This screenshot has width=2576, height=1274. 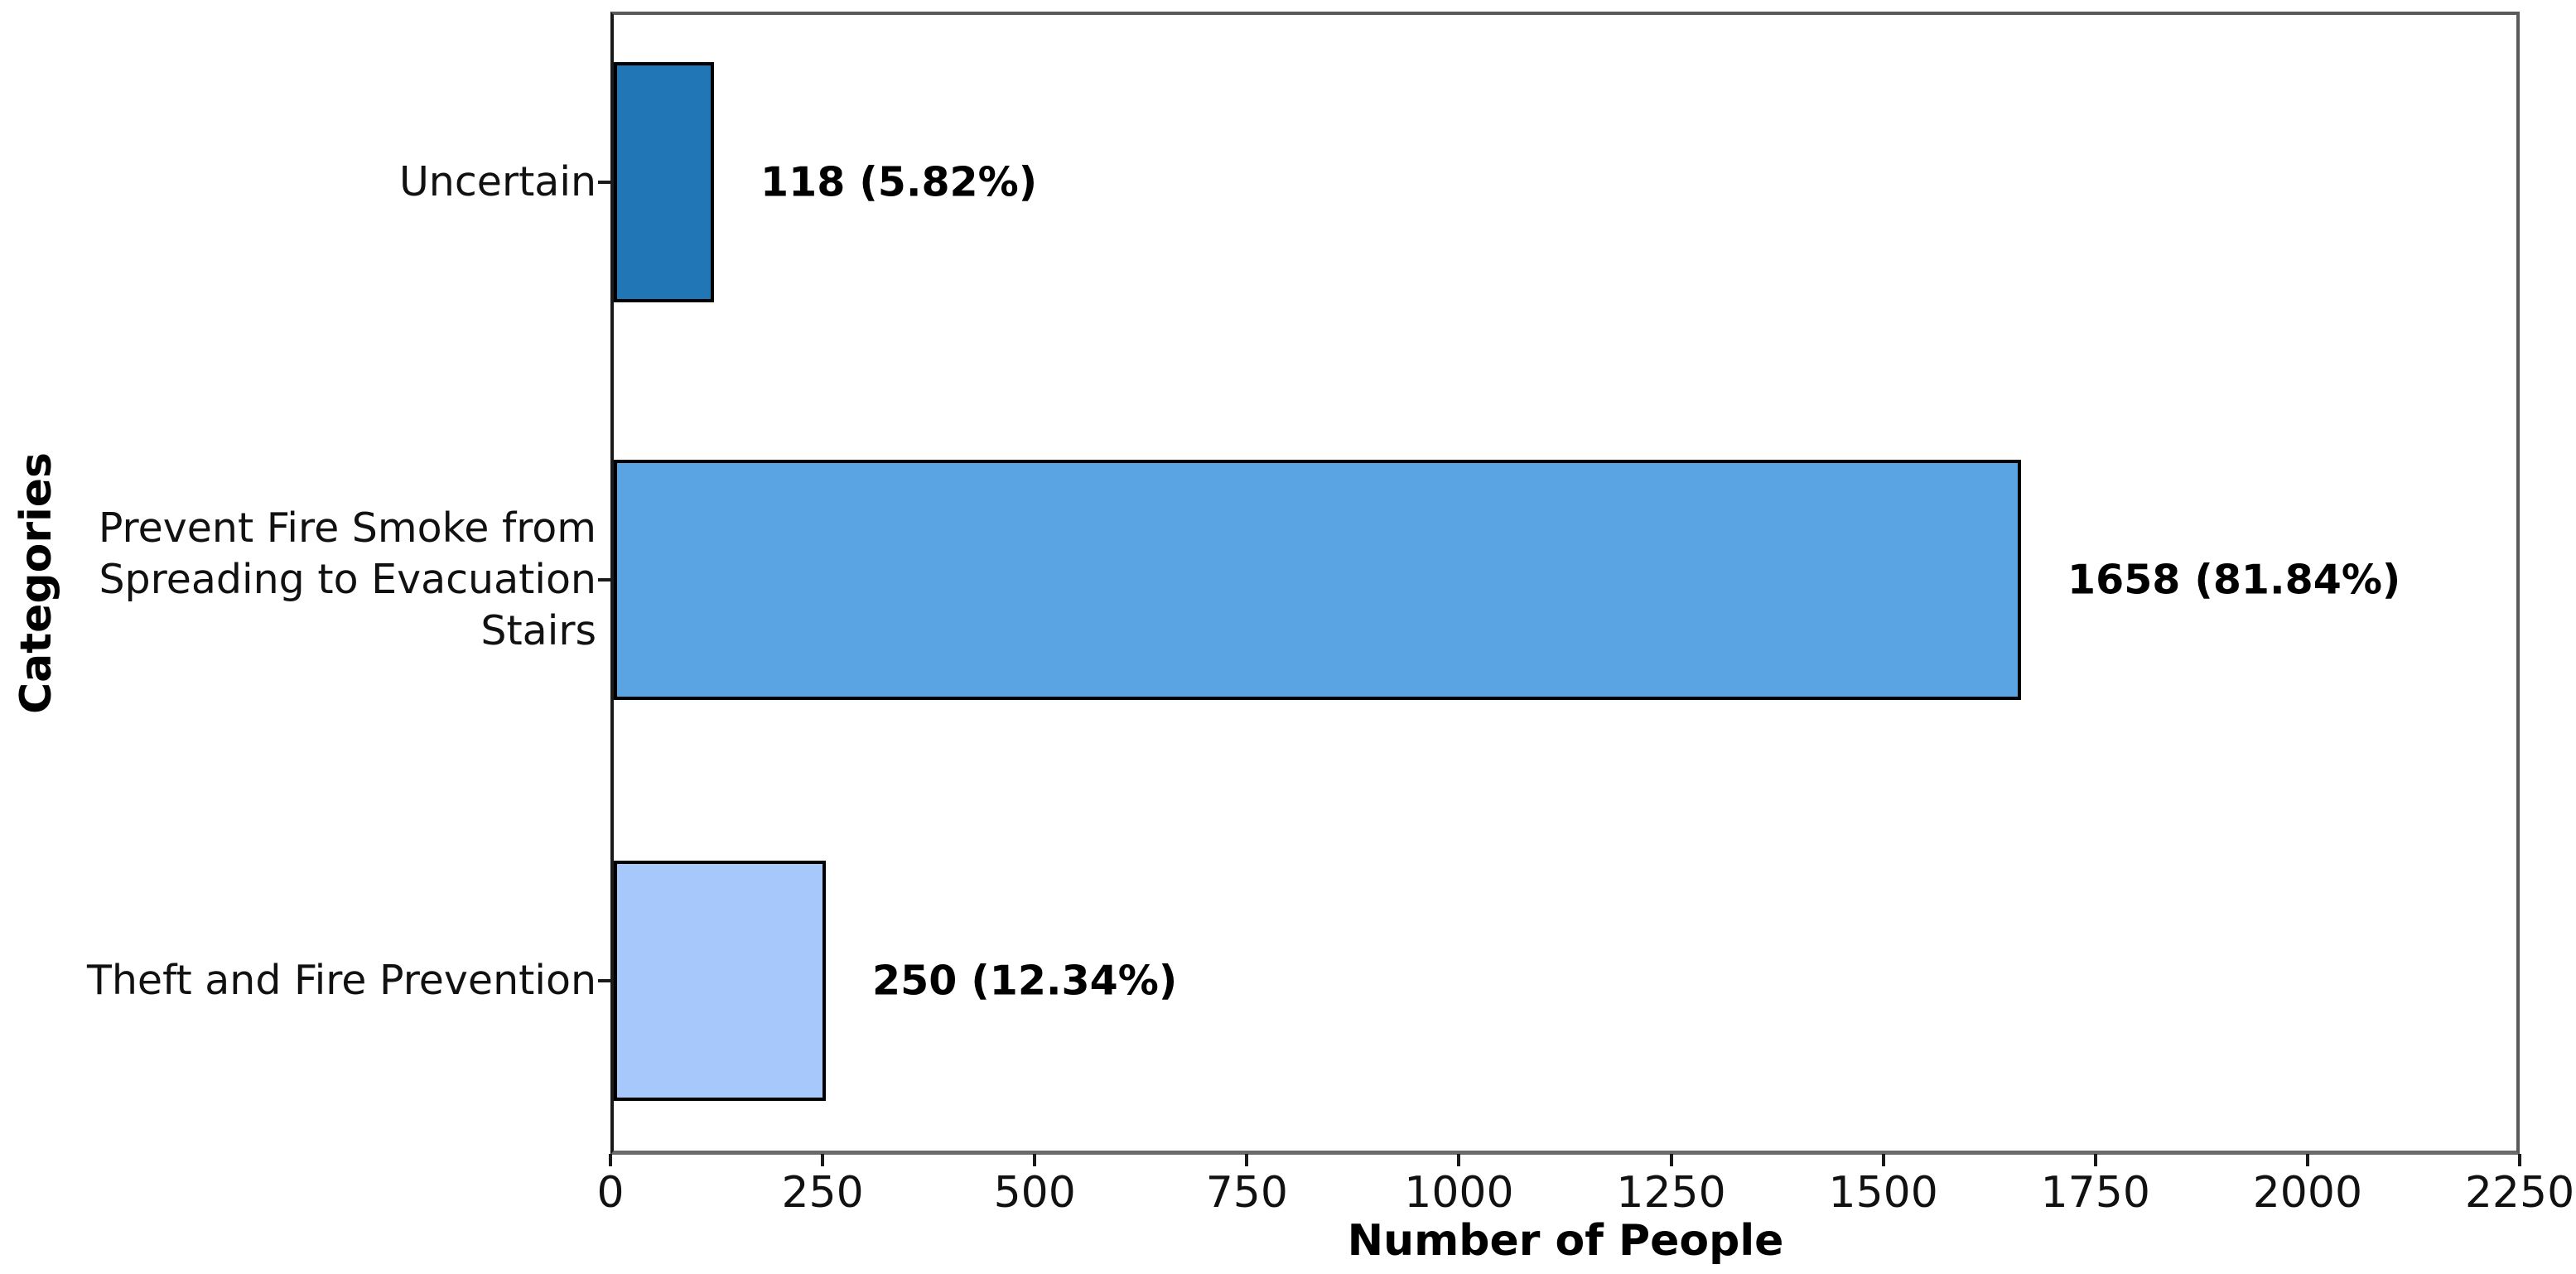 I want to click on bar-value-label: 118 (5.82%), so click(x=899, y=182).